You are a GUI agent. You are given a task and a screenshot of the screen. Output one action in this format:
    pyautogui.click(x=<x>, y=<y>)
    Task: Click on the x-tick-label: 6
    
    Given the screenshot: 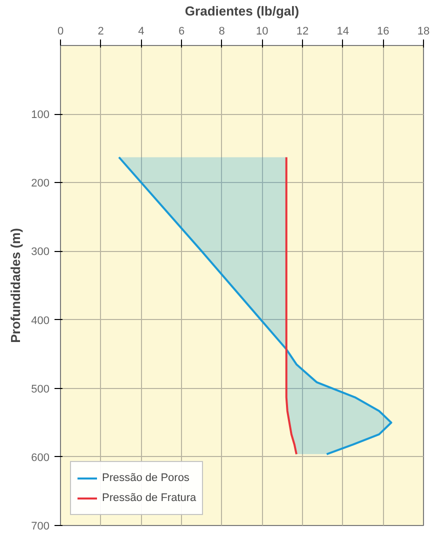 What is the action you would take?
    pyautogui.click(x=181, y=32)
    